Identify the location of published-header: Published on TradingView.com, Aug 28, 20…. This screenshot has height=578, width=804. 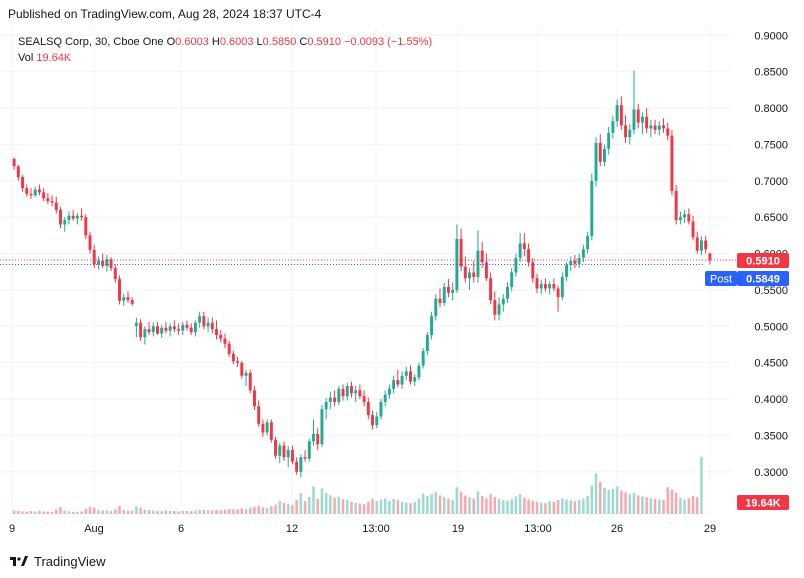
(165, 14).